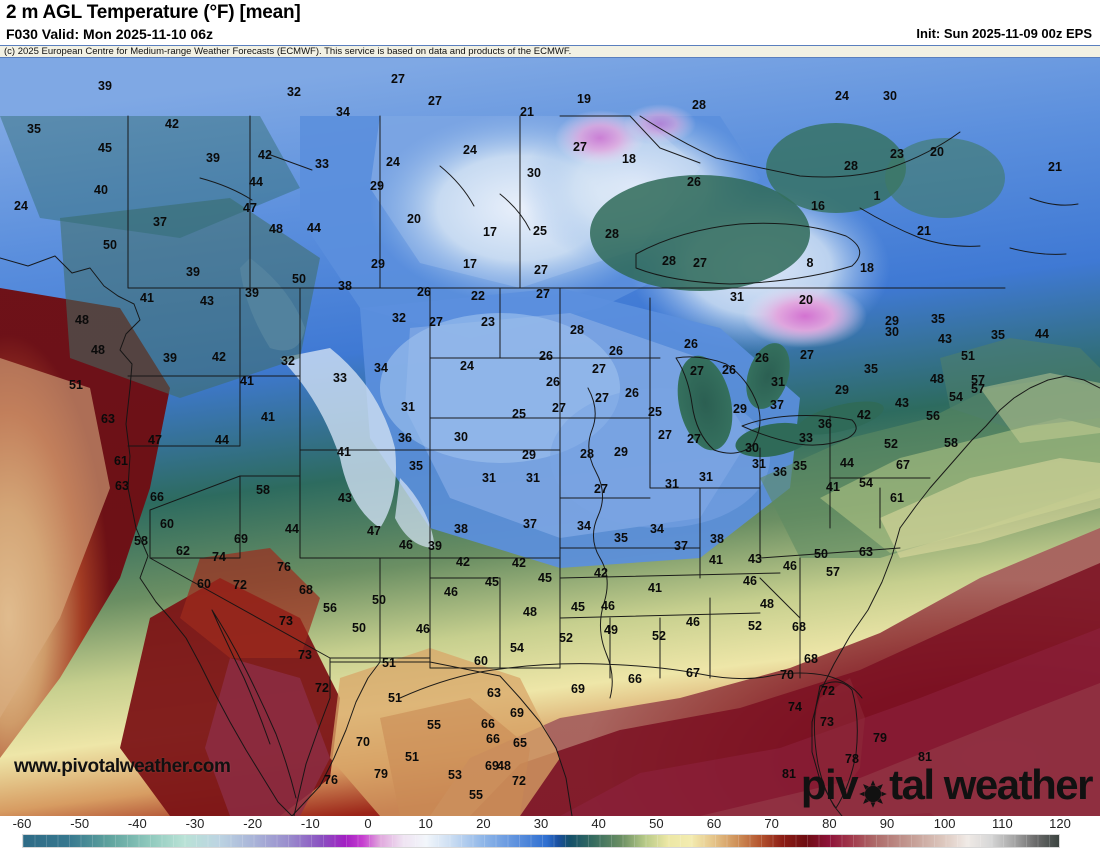  What do you see at coordinates (1004, 33) in the screenshot?
I see `init-time-label: Init: Sun 2025-11-09 00z EPS` at bounding box center [1004, 33].